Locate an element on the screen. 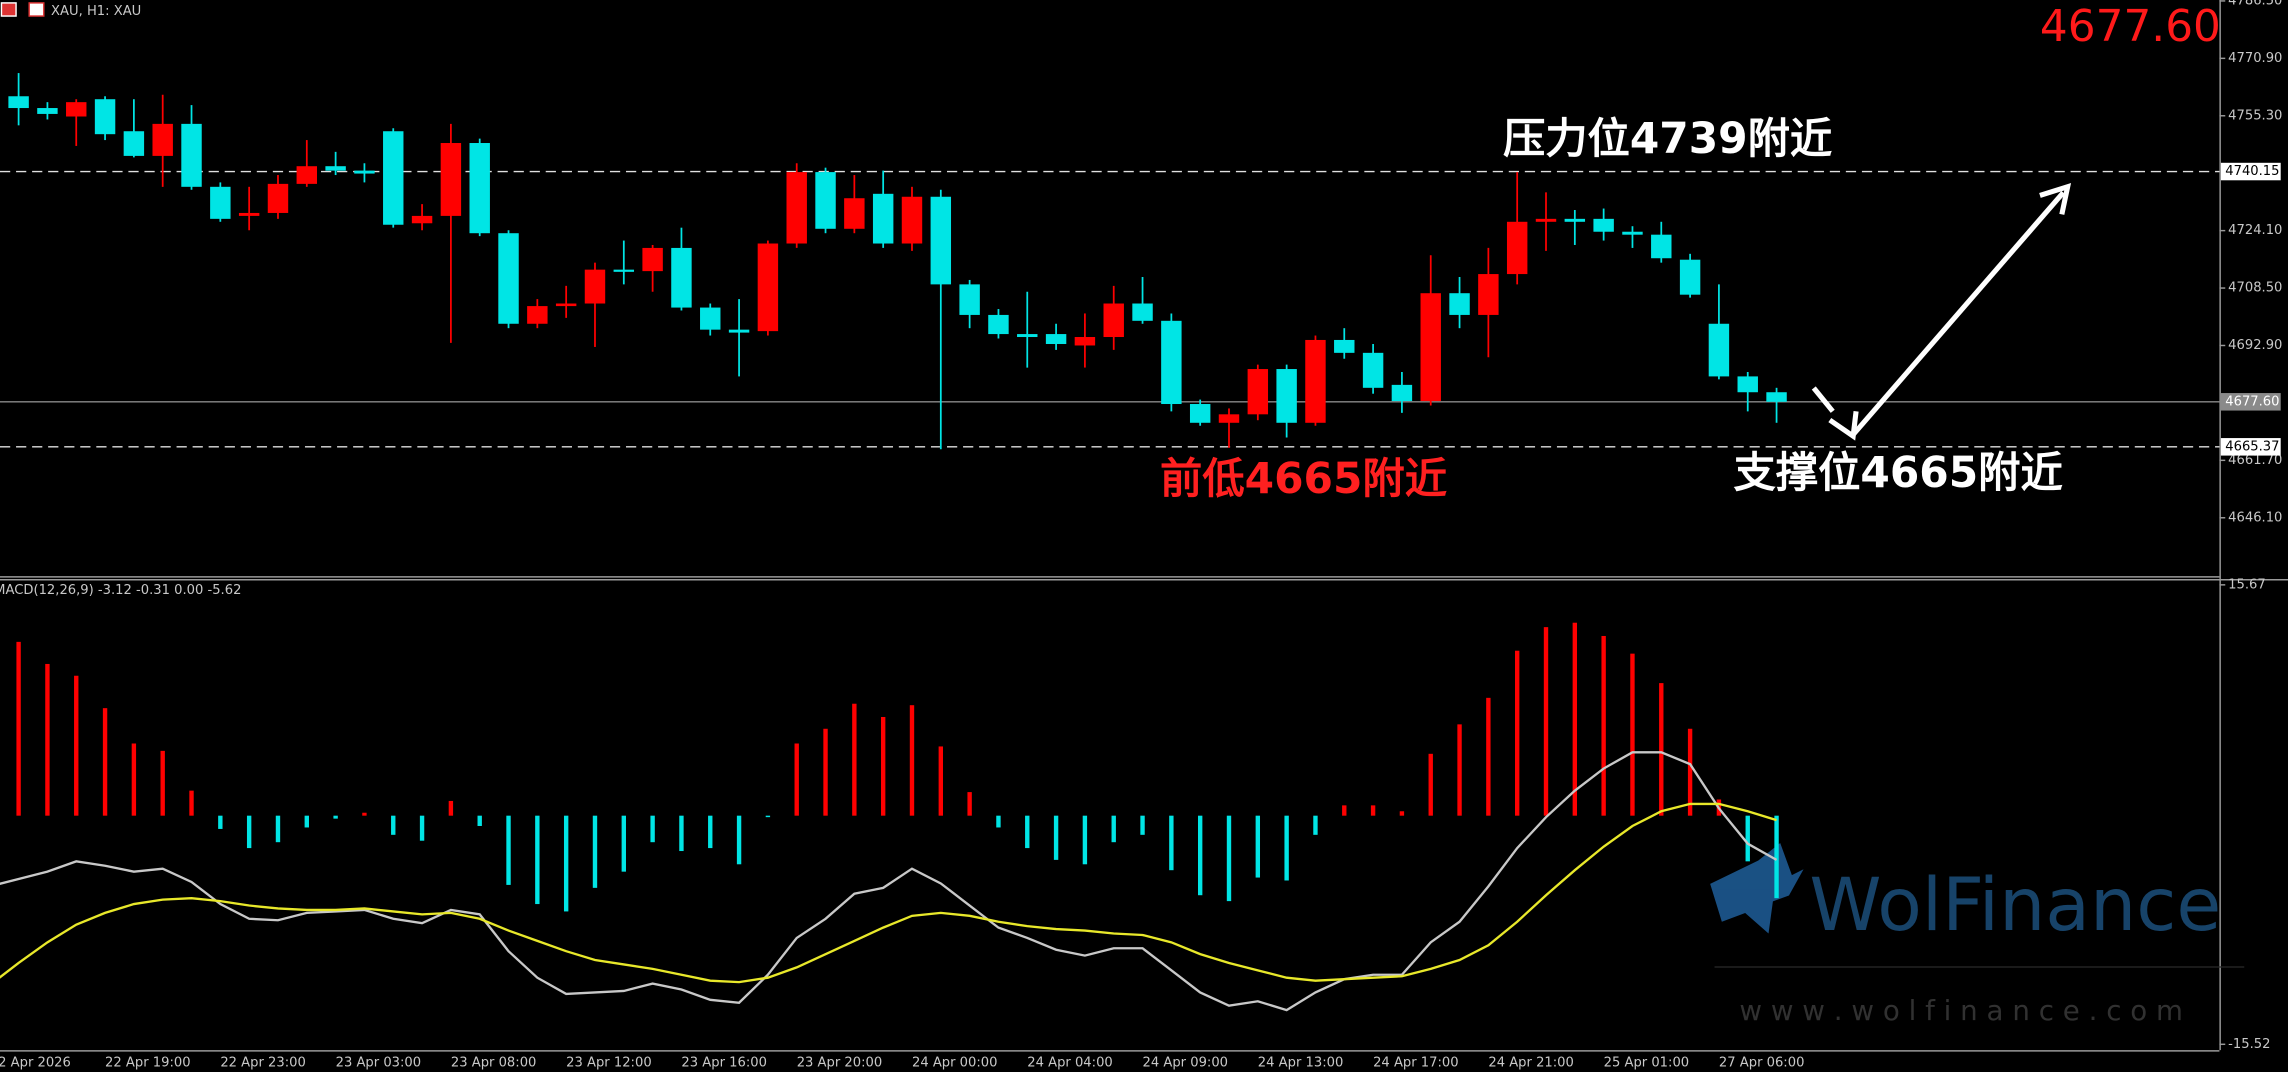 This screenshot has height=1072, width=2288. x-tick-label: 23 Apr 03:00 is located at coordinates (379, 1063).